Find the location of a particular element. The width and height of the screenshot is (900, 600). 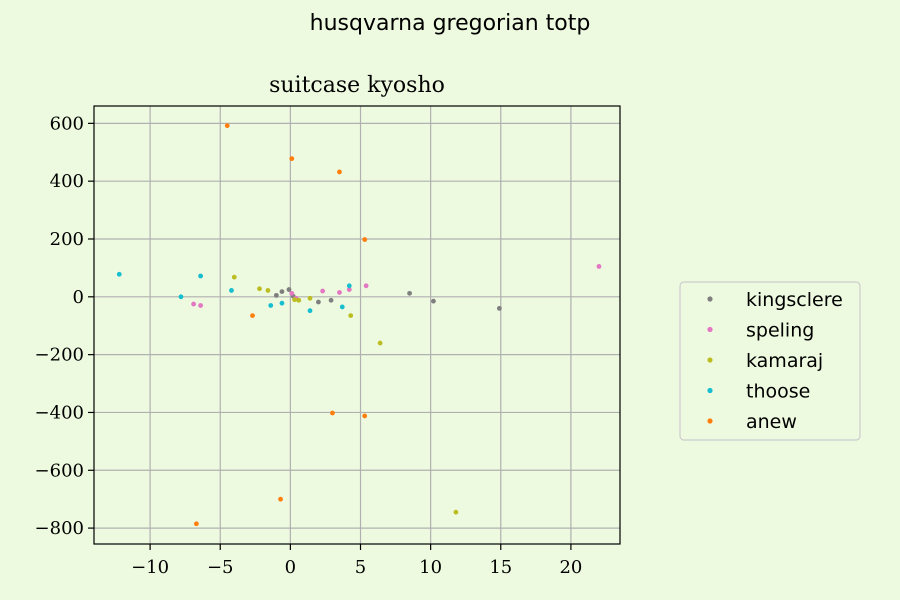

x-tick-label: 0 is located at coordinates (290, 567).